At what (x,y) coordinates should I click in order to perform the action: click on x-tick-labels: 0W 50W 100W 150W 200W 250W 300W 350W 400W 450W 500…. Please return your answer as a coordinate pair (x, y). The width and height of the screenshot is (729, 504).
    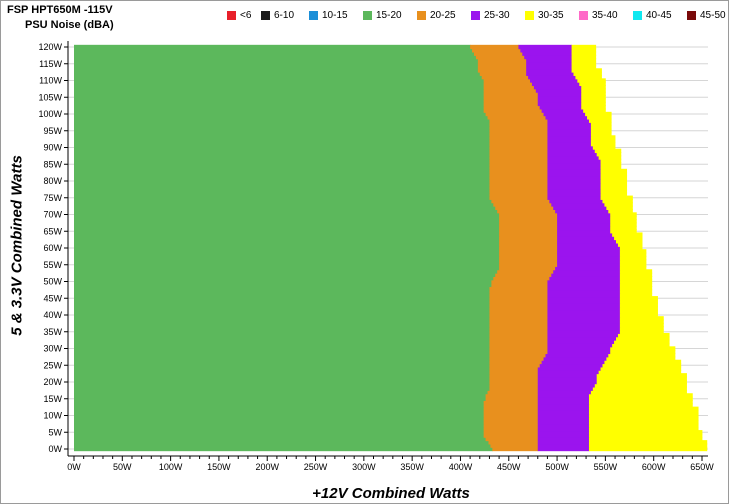
    Looking at the image, I should click on (390, 464).